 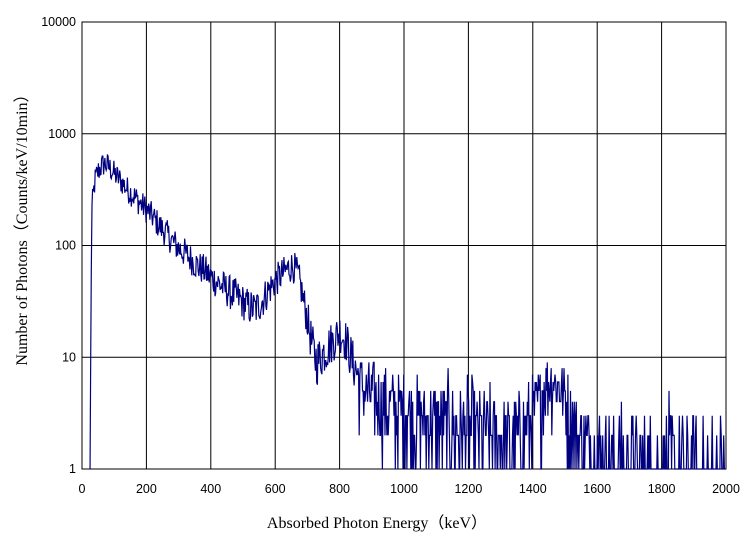 I want to click on x-axis-title: Absorbed Photon Energy（keV）, so click(x=377, y=523).